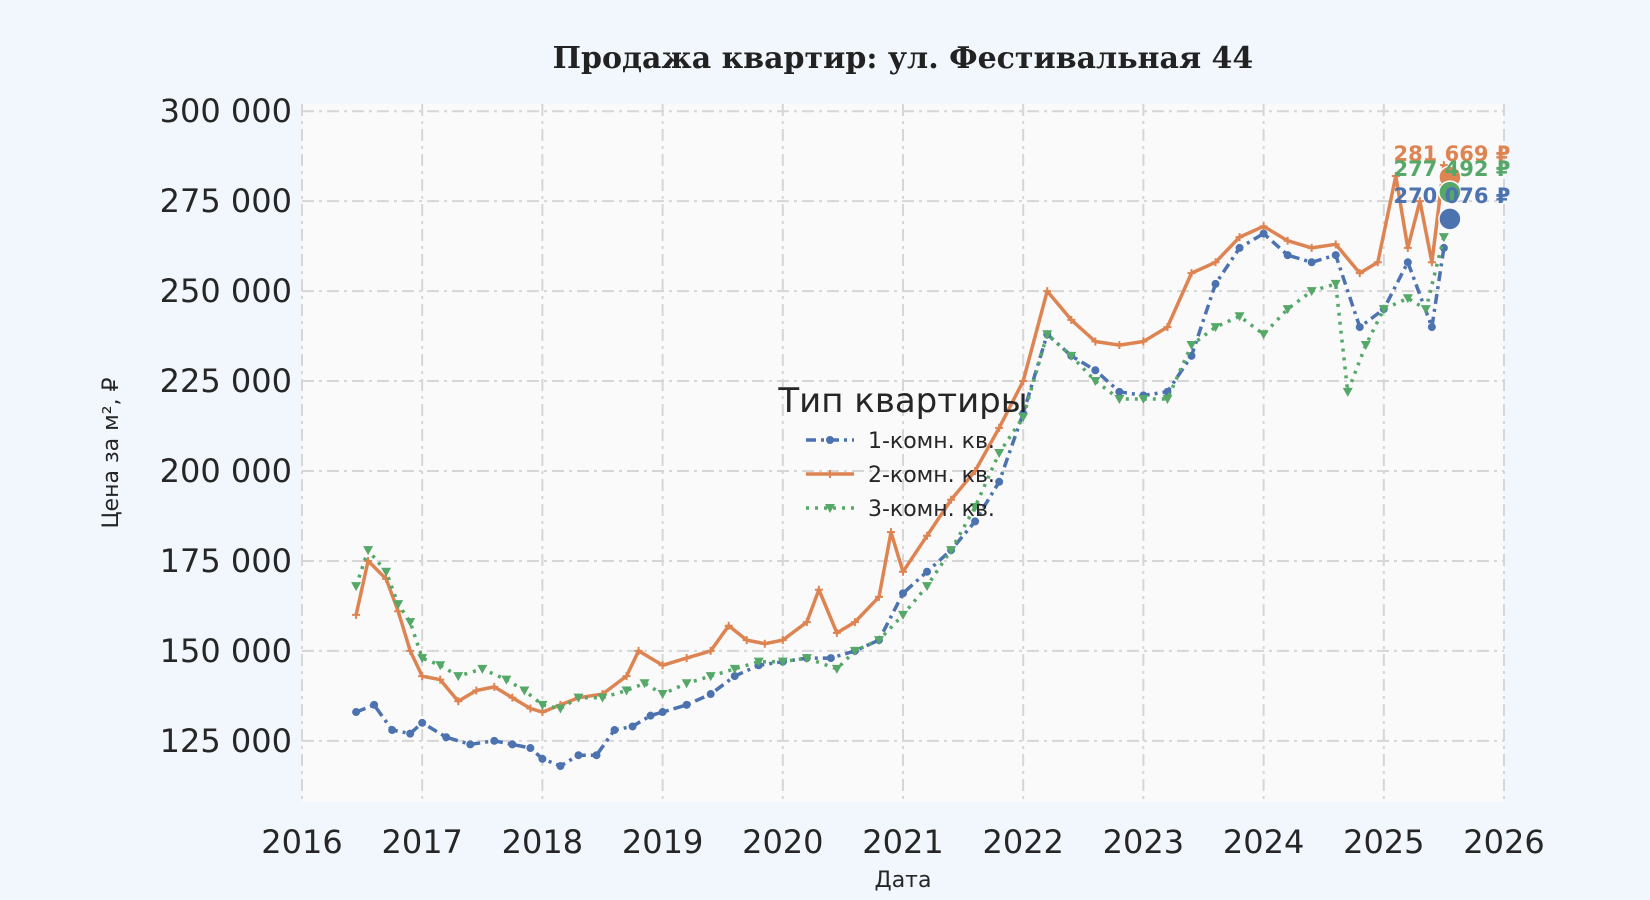  I want to click on legend-item: 3-комн. кв., so click(900, 509).